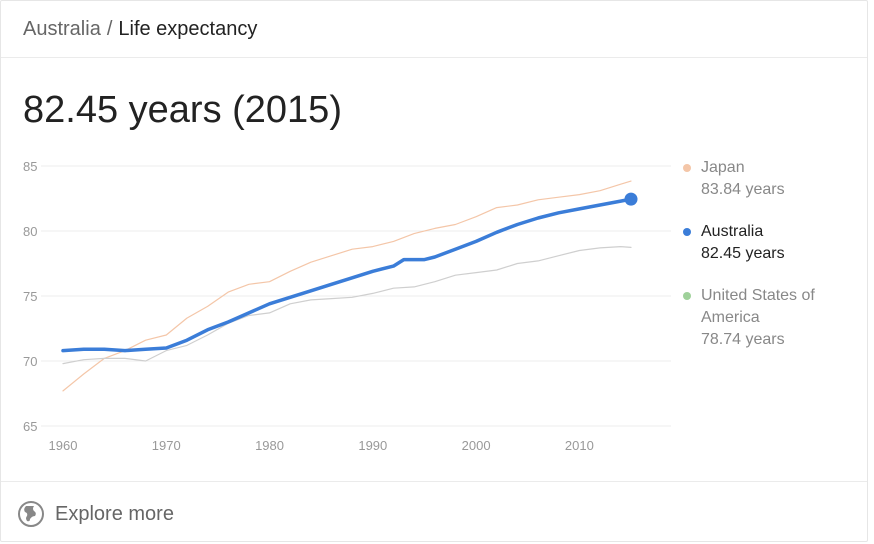  Describe the element at coordinates (30, 426) in the screenshot. I see `y-tick-label: 65` at that location.